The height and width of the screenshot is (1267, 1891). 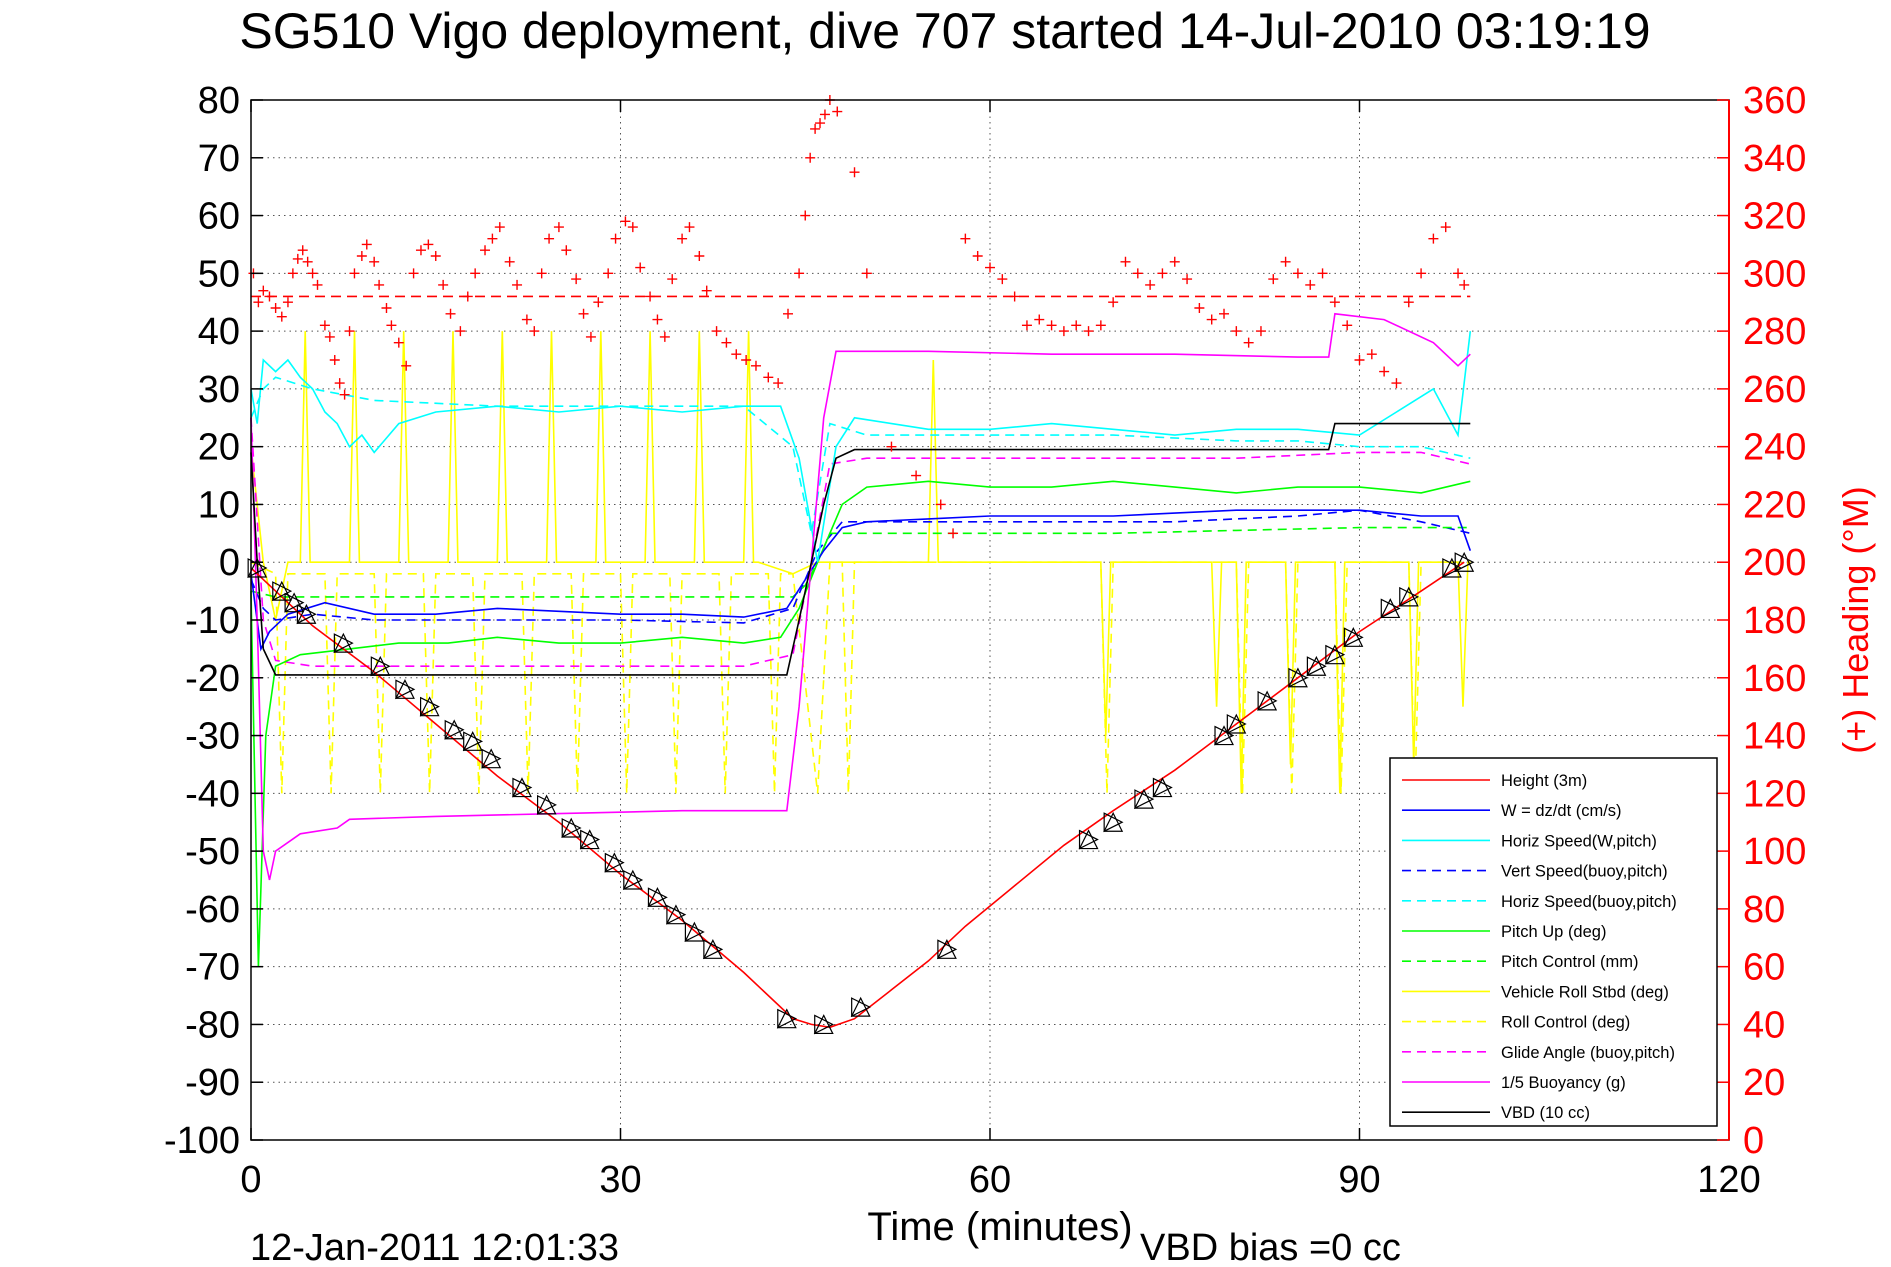 What do you see at coordinates (1774, 621) in the screenshot?
I see `y-right-tick-label: 180` at bounding box center [1774, 621].